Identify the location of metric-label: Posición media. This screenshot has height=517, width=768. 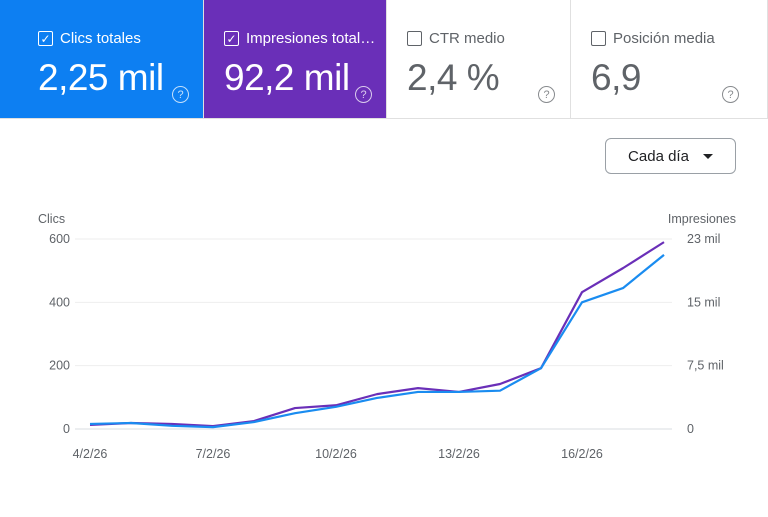
(664, 38).